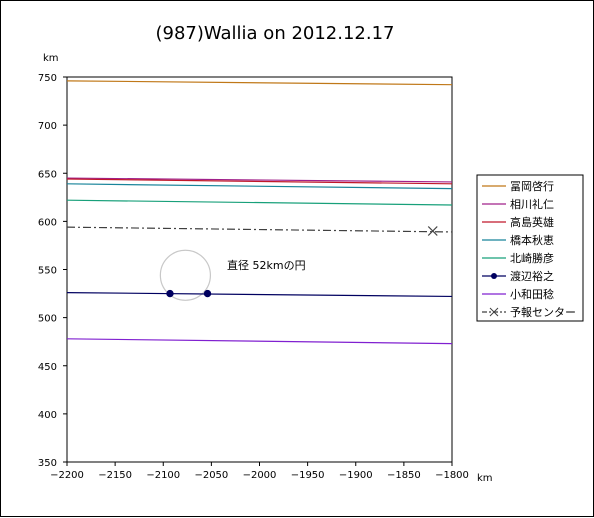  Describe the element at coordinates (404, 475) in the screenshot. I see `x-tick-label: −1850` at that location.